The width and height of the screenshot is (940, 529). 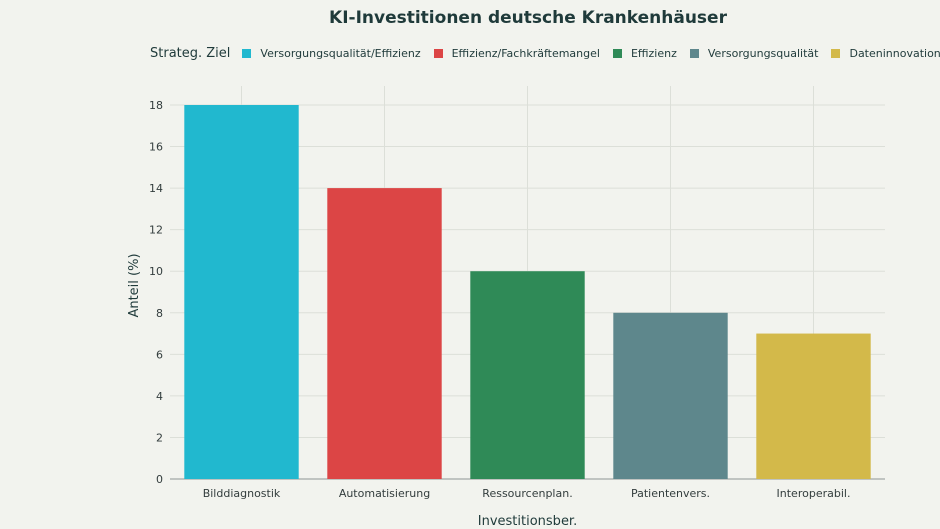 I want to click on legend-title: Strateg. Ziel, so click(x=190, y=53).